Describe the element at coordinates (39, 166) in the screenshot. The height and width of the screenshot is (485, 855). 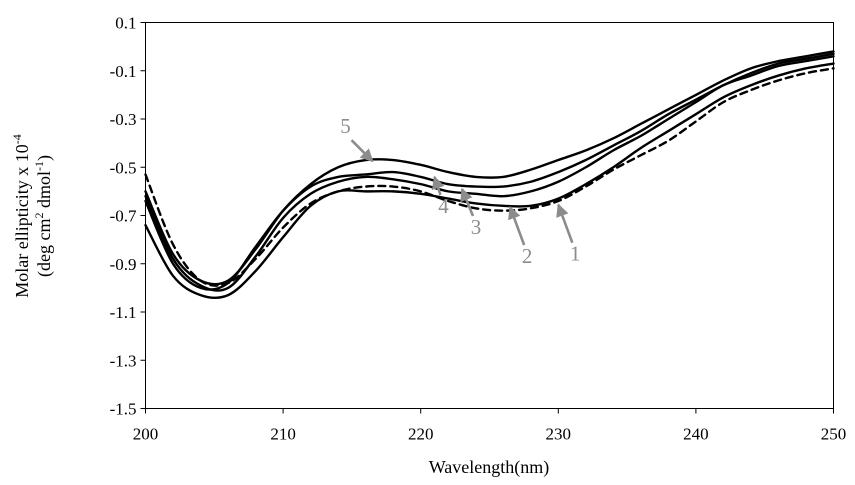
I see `y-axis-unit-exp2: -1` at that location.